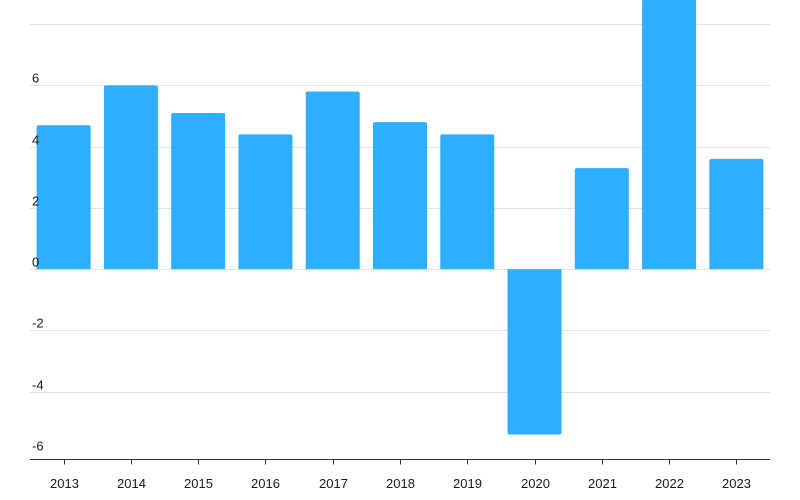 This screenshot has width=800, height=500. Describe the element at coordinates (38, 323) in the screenshot. I see `y-tick-label: -2` at that location.